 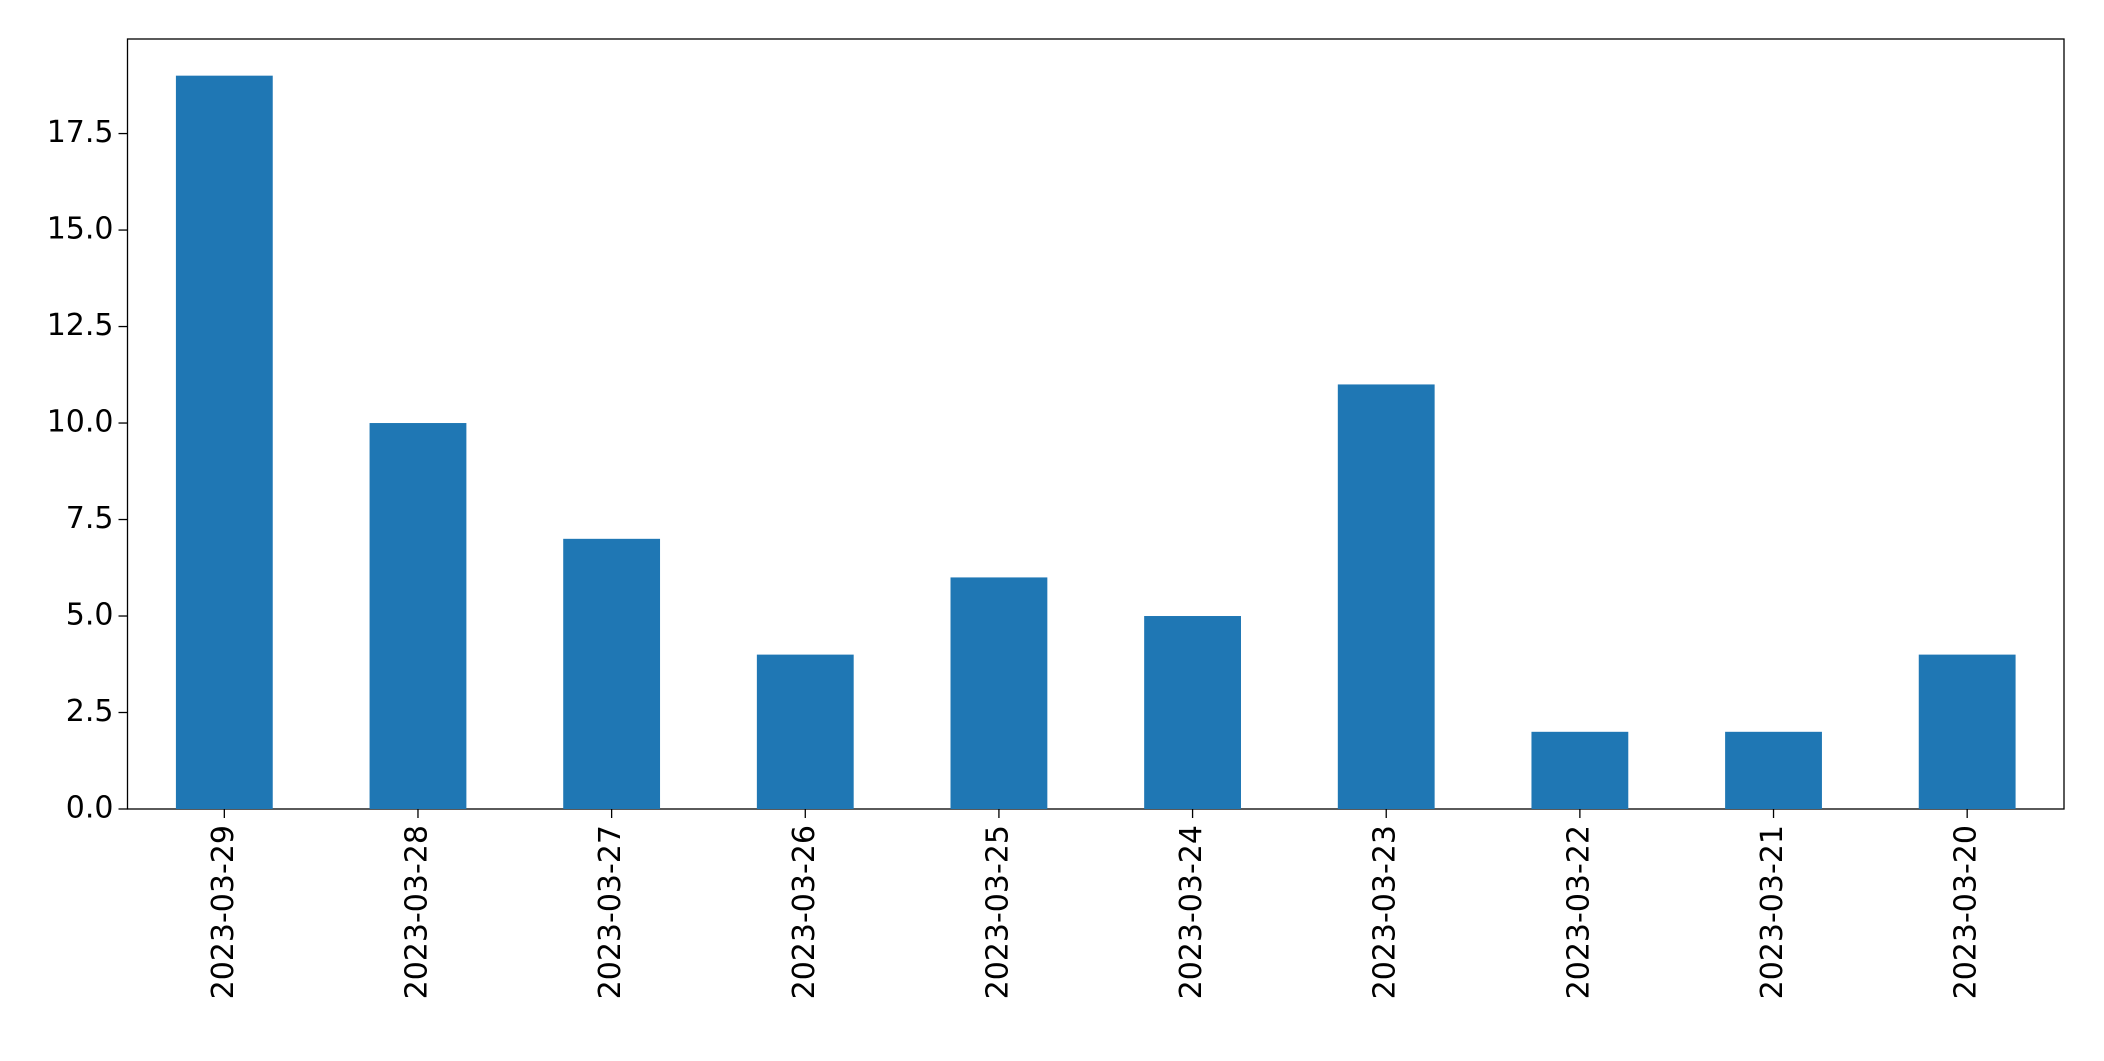 What do you see at coordinates (416, 912) in the screenshot?
I see `x-tick-label: 2023-03-28` at bounding box center [416, 912].